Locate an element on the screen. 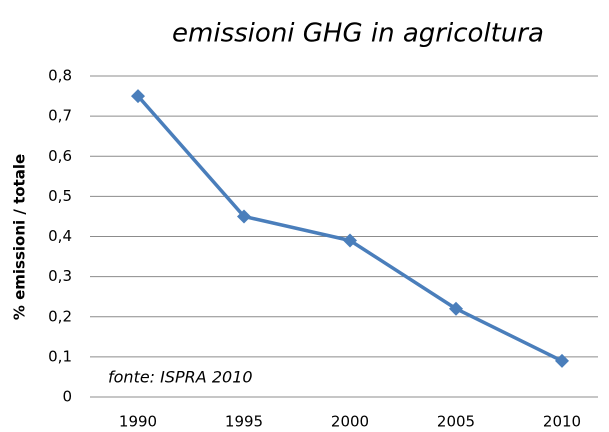 Image resolution: width=609 pixels, height=432 pixels. y-axis-label: % emissioni / totale is located at coordinates (20, 237).